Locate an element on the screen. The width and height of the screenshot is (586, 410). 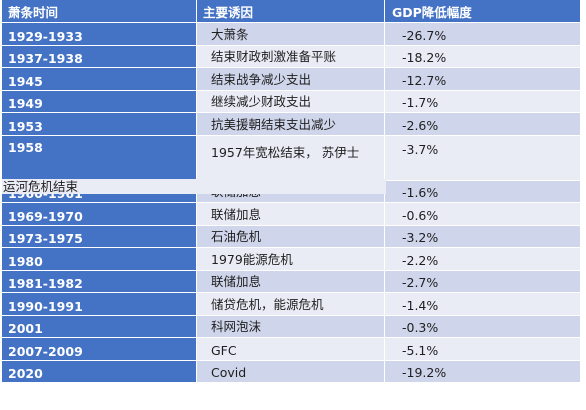
header-period: 萧条时间 is located at coordinates (99, 11).